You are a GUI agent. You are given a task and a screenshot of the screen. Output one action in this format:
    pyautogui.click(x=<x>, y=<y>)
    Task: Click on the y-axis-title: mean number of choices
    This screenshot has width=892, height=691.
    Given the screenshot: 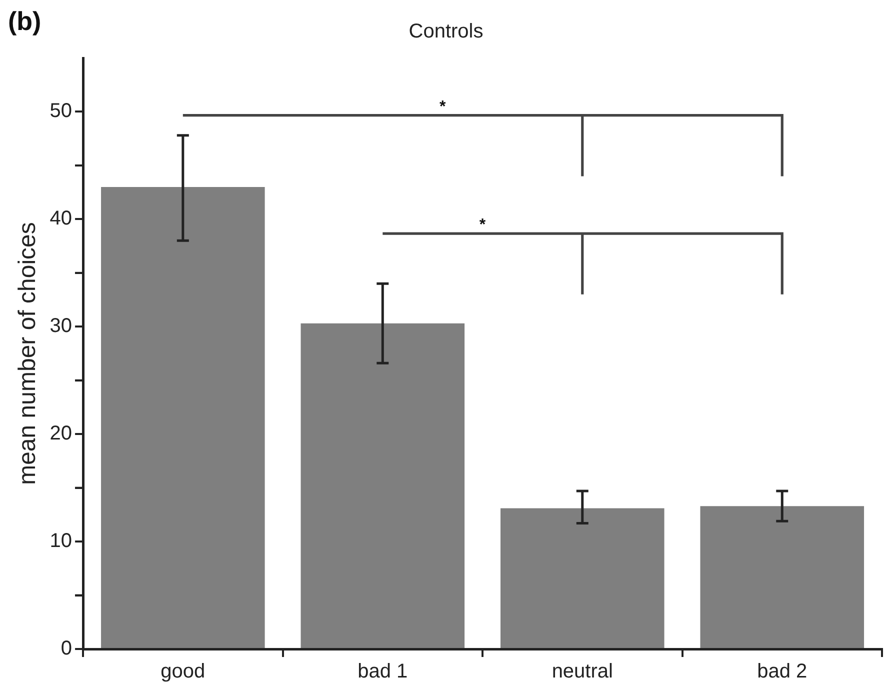 What is the action you would take?
    pyautogui.click(x=28, y=353)
    